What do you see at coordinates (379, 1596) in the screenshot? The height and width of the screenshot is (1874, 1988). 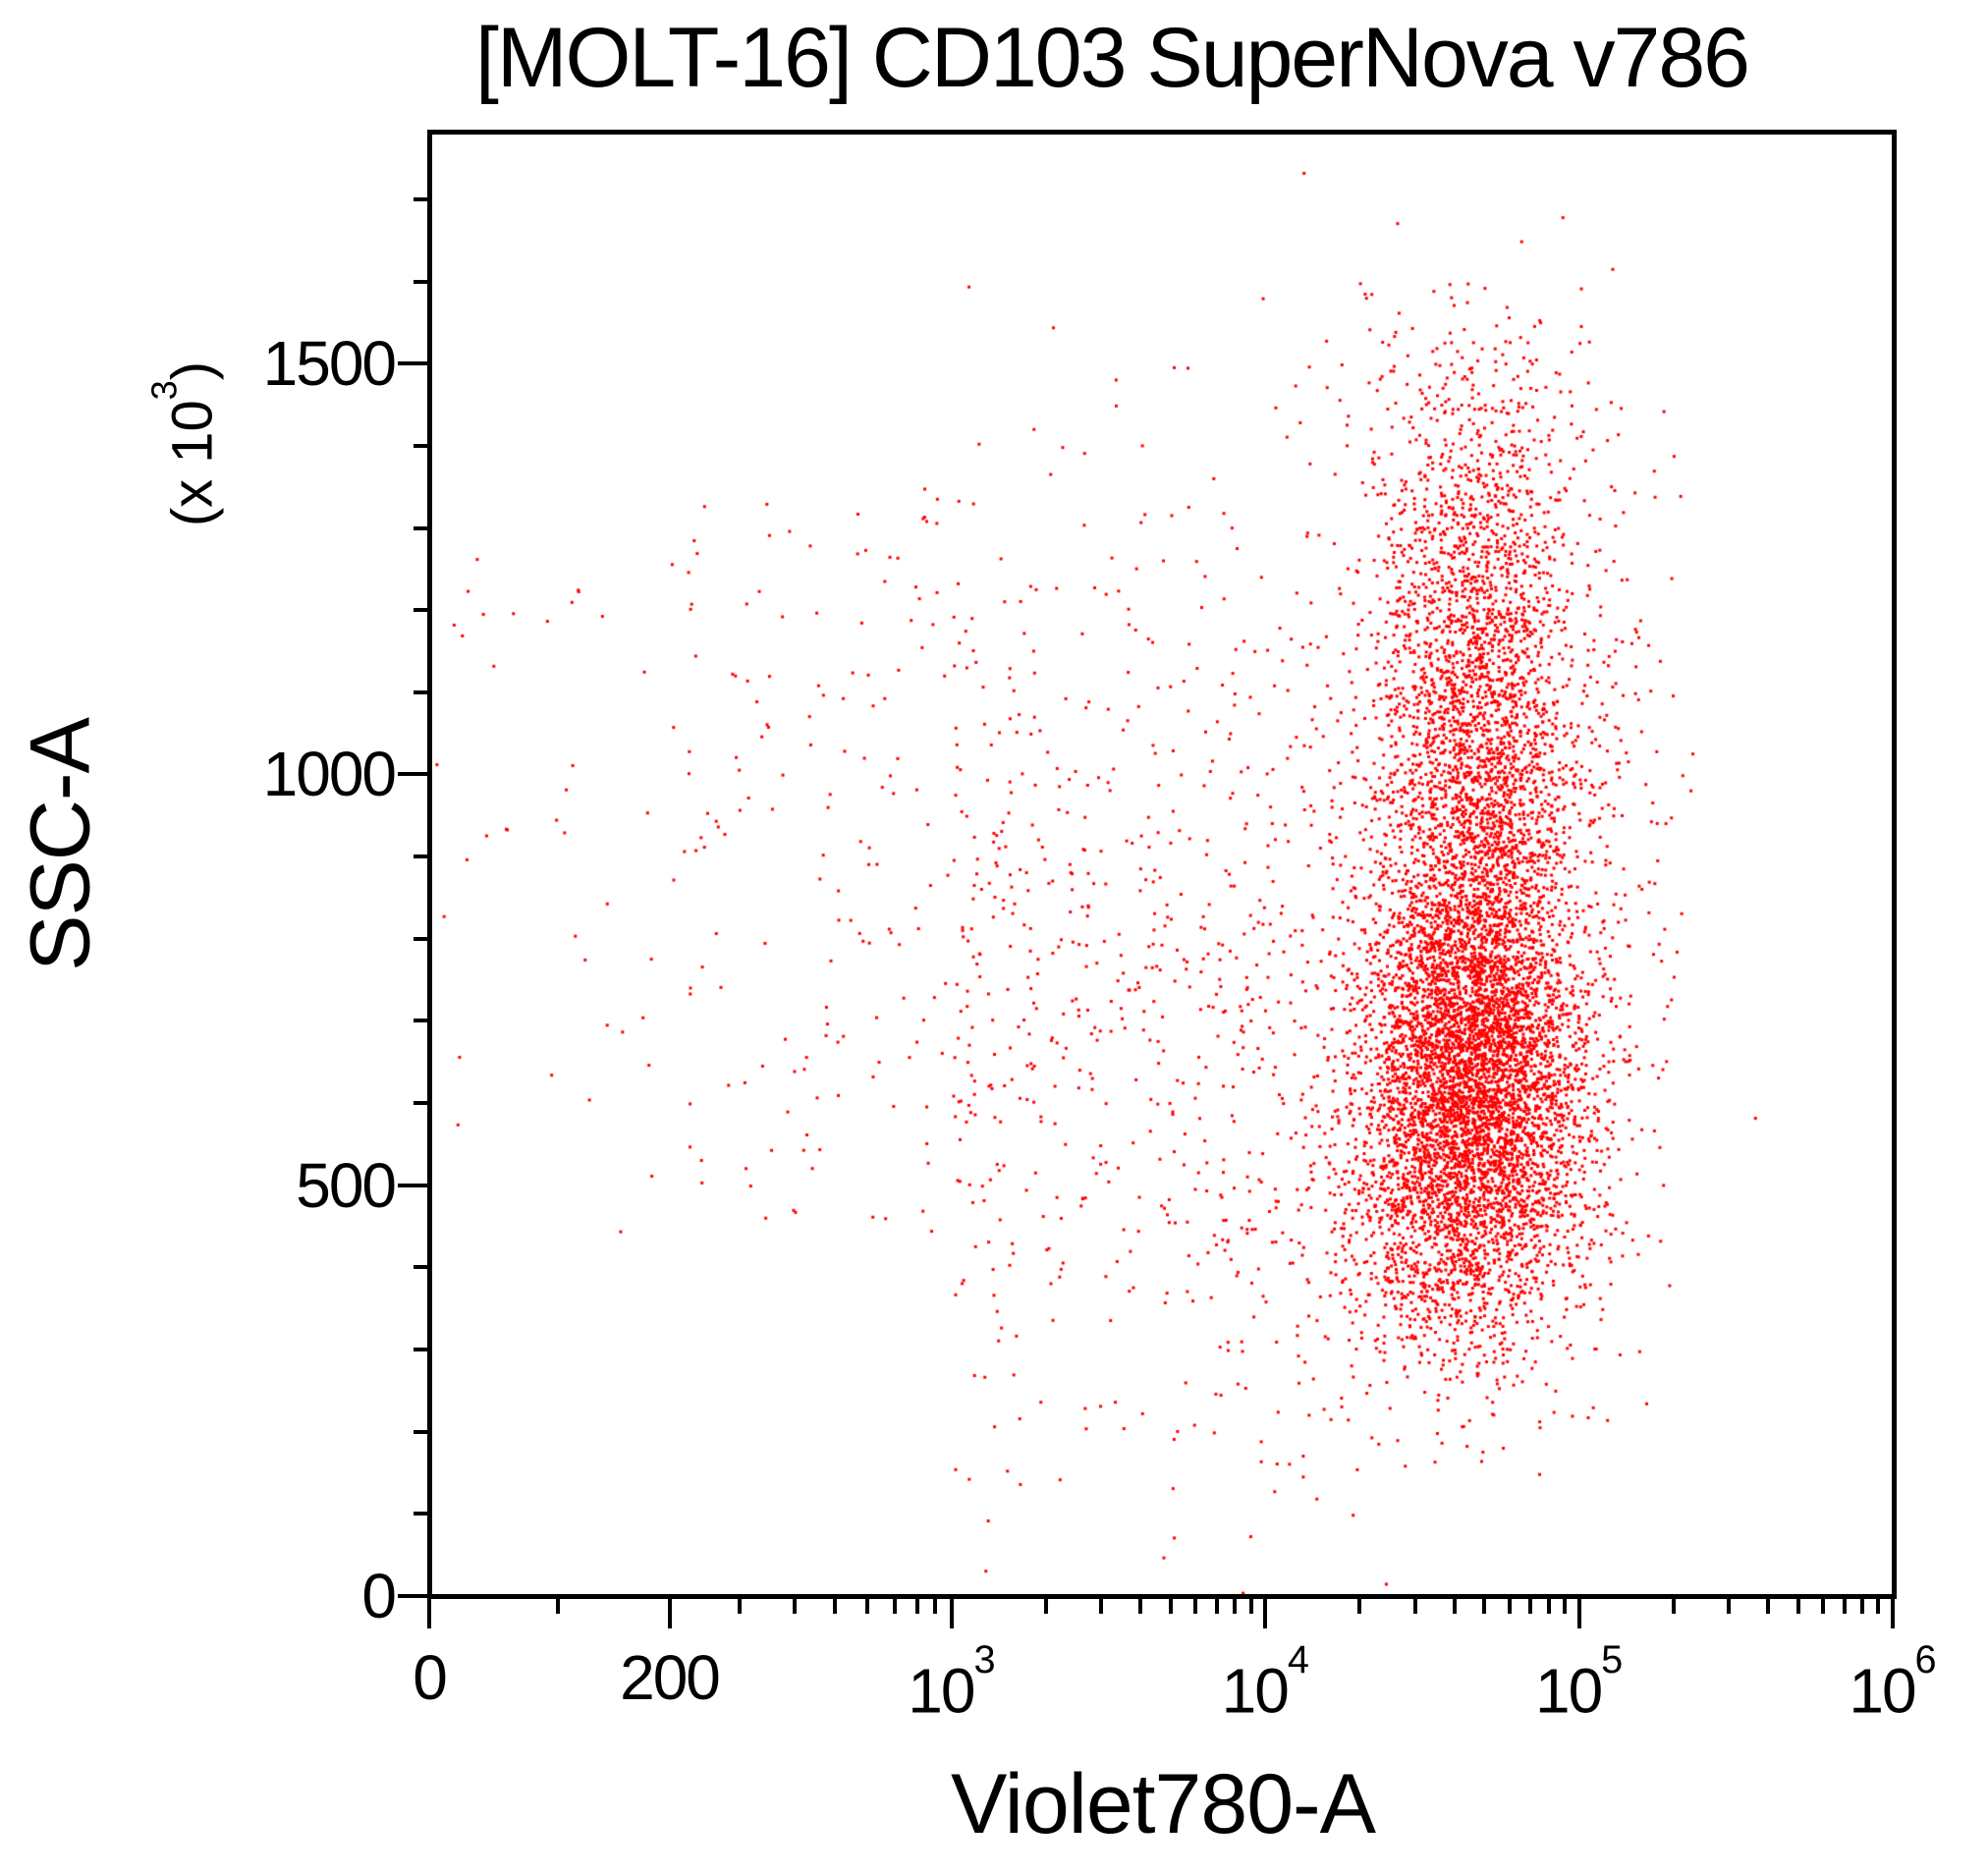 I see `y-tick-label: 0` at bounding box center [379, 1596].